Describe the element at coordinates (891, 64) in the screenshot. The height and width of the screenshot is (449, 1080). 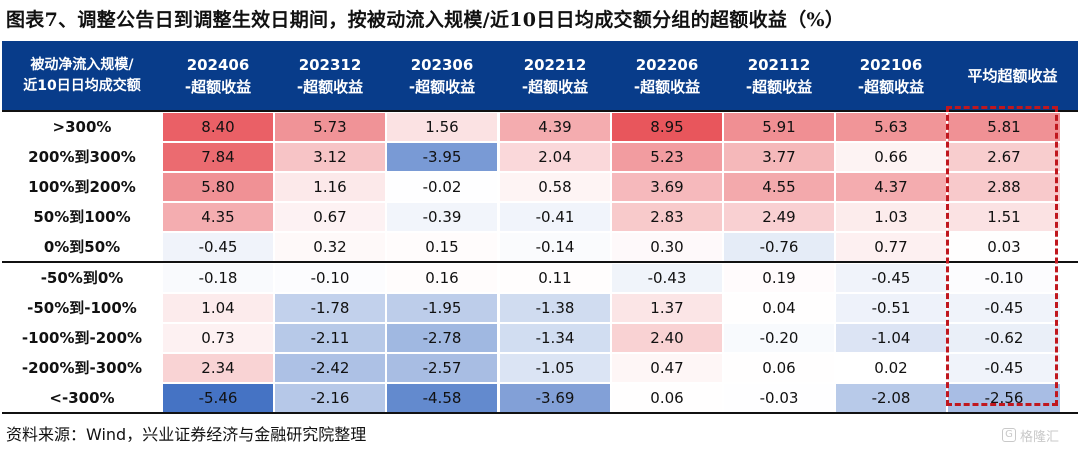
I see `header-period: 202106` at that location.